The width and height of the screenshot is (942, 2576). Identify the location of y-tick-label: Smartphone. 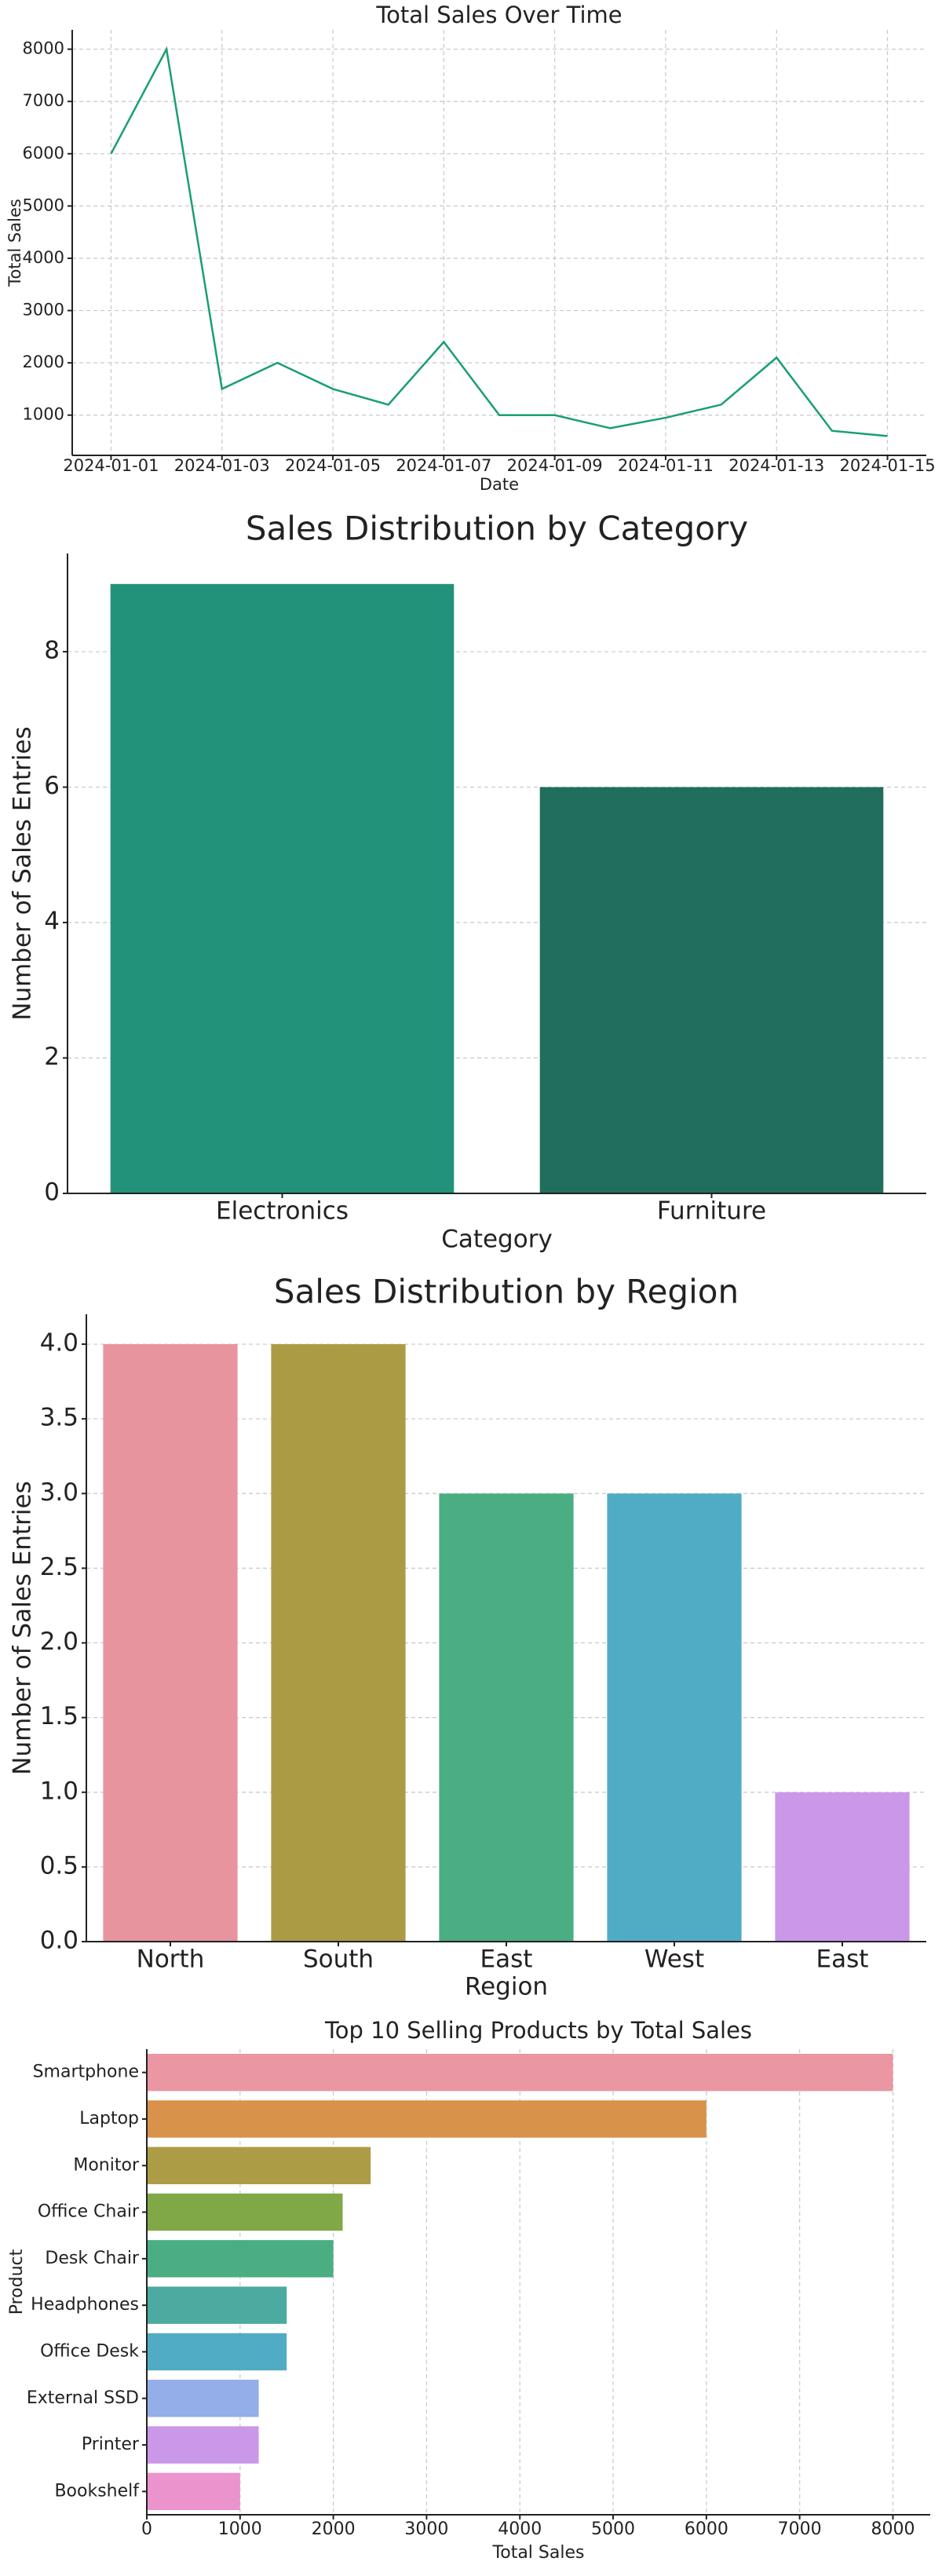
(86, 2073).